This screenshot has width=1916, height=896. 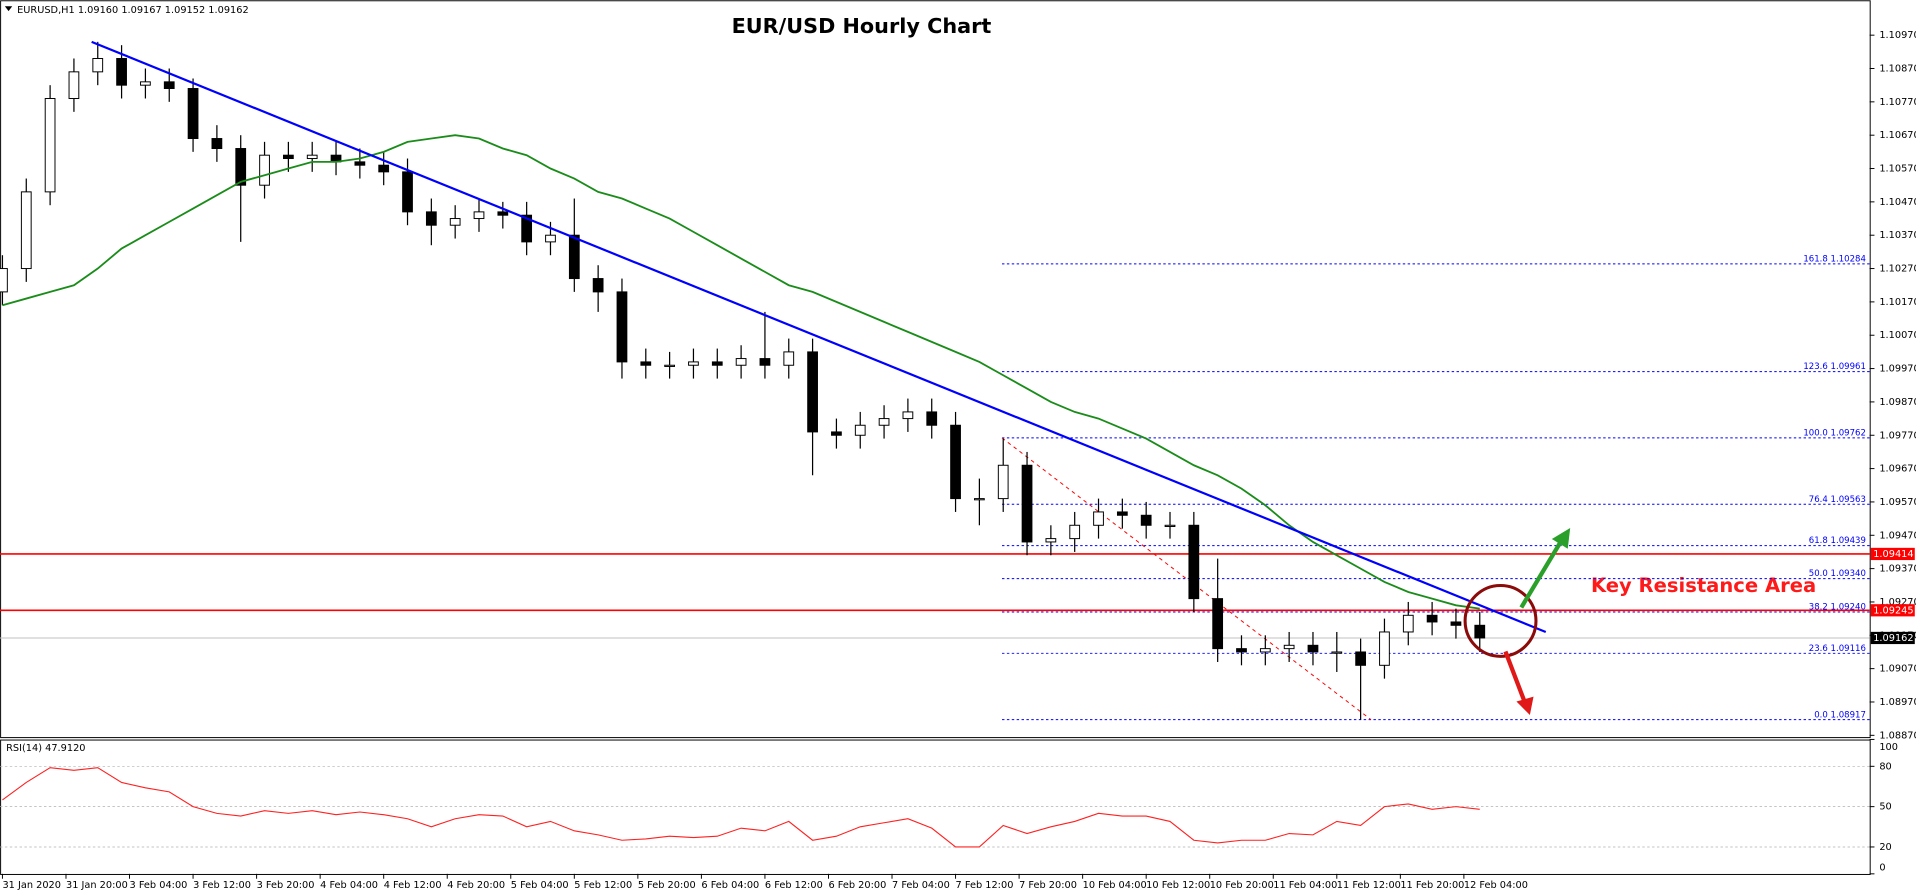 What do you see at coordinates (286, 885) in the screenshot?
I see `x-tick-label: 3 Feb 20:00` at bounding box center [286, 885].